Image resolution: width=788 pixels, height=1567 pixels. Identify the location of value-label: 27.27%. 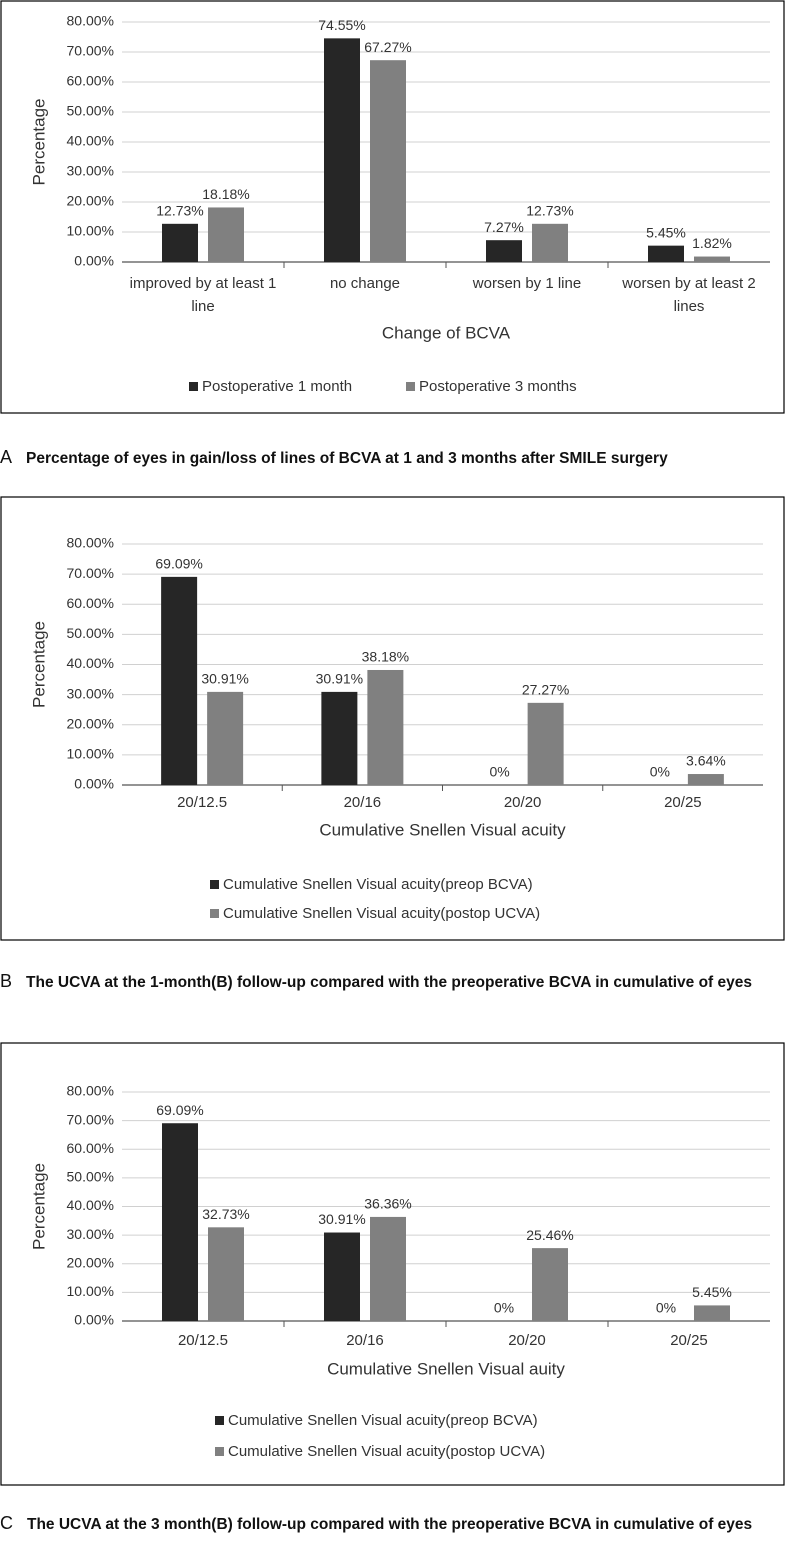
(545, 690).